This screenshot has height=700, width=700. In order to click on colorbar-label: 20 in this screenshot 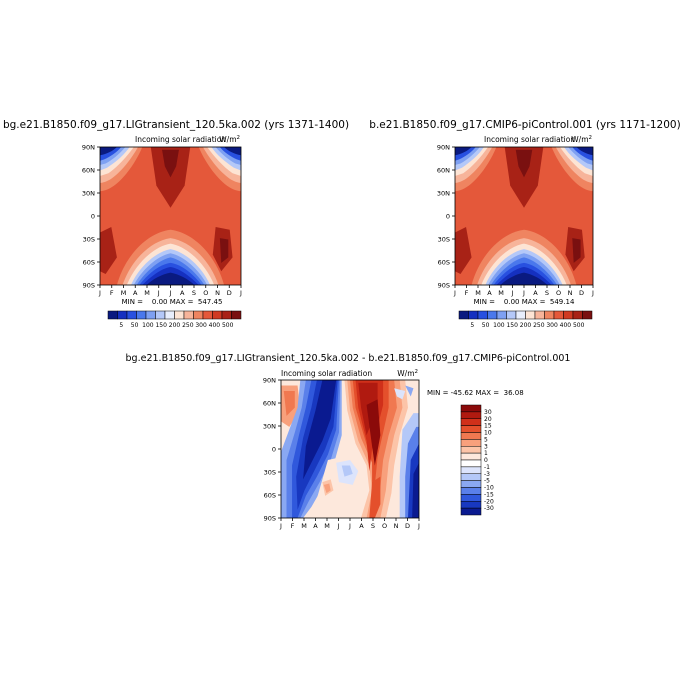, I will do `click(488, 419)`.